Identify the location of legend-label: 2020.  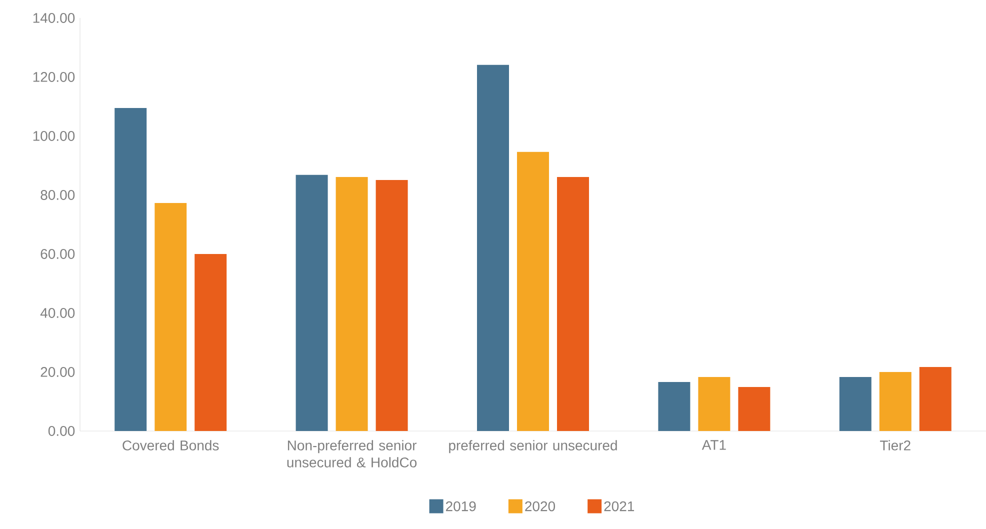
(540, 506).